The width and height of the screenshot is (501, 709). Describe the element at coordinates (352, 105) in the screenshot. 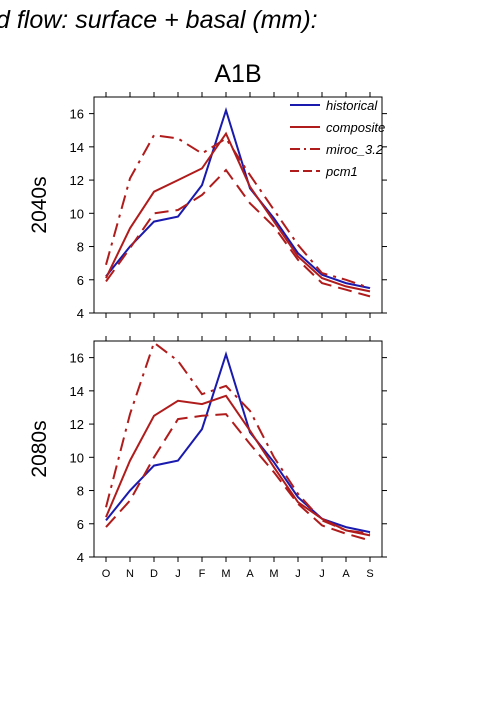

I see `legend-label: historical` at that location.